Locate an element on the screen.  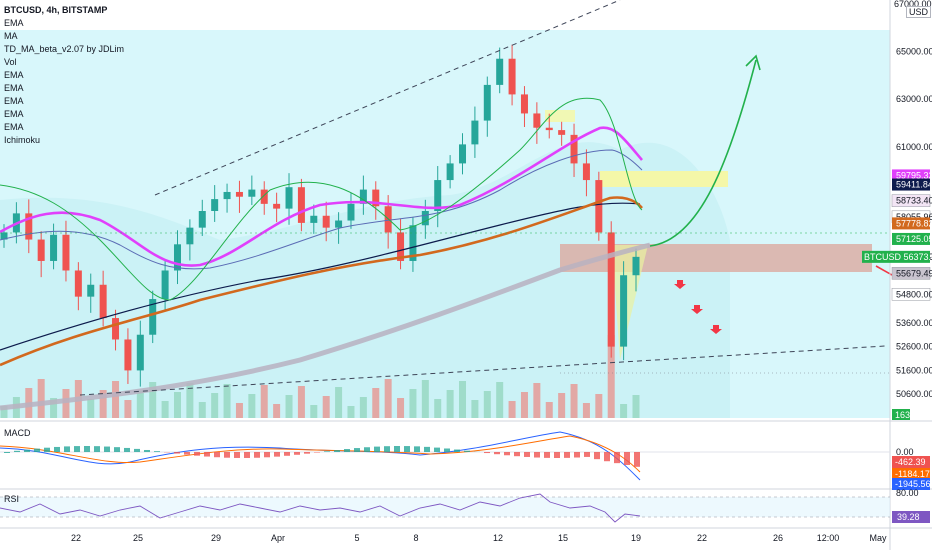
macd-tick-label: -462.39 is located at coordinates (910, 462).